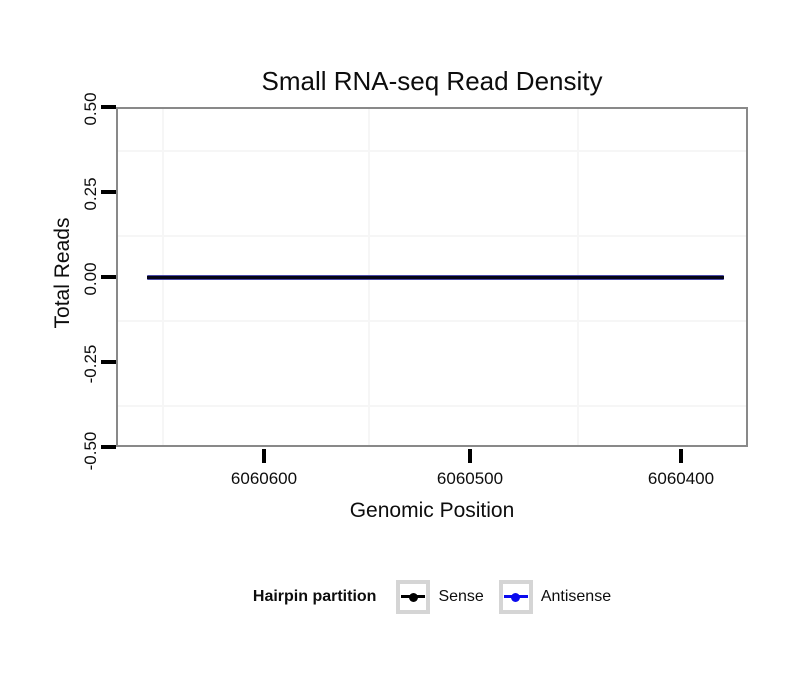 The width and height of the screenshot is (810, 690). What do you see at coordinates (432, 321) in the screenshot?
I see `minor-gridline-y-neg0125` at bounding box center [432, 321].